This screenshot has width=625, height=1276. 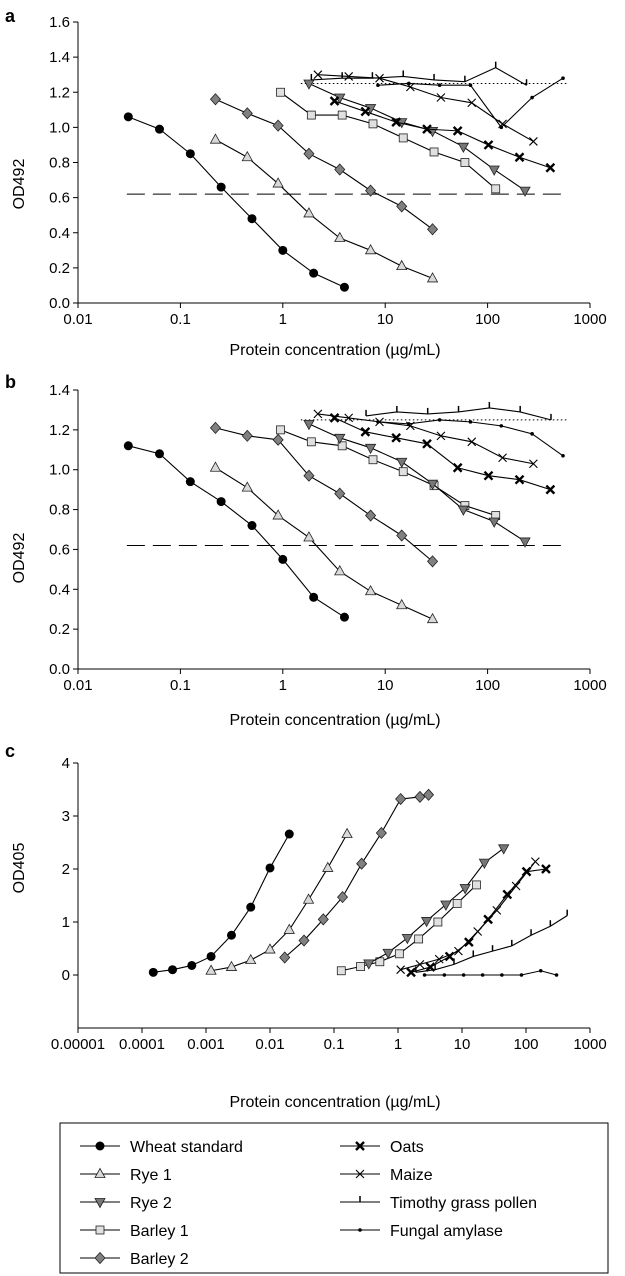 What do you see at coordinates (490, 973) in the screenshot?
I see `series-line-amylase` at bounding box center [490, 973].